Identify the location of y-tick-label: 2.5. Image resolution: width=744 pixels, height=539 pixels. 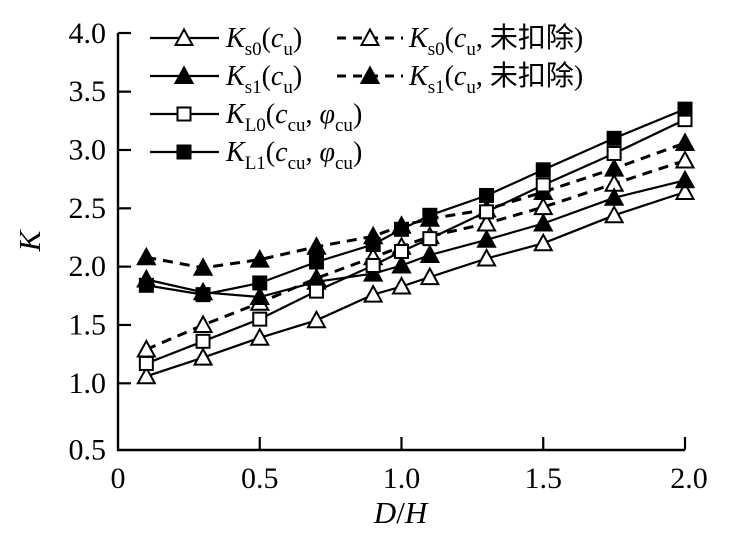
(88, 208).